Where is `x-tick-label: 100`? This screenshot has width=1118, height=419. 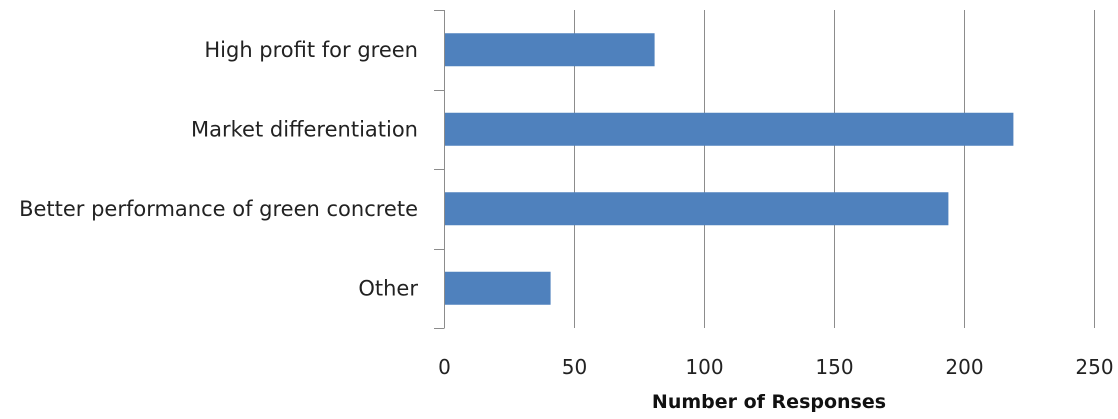
x-tick-label: 100 is located at coordinates (704, 367).